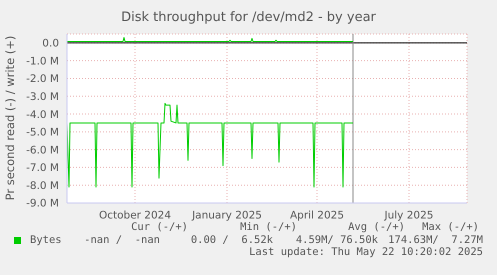  I want to click on x-tick-label: July 2025, so click(409, 215).